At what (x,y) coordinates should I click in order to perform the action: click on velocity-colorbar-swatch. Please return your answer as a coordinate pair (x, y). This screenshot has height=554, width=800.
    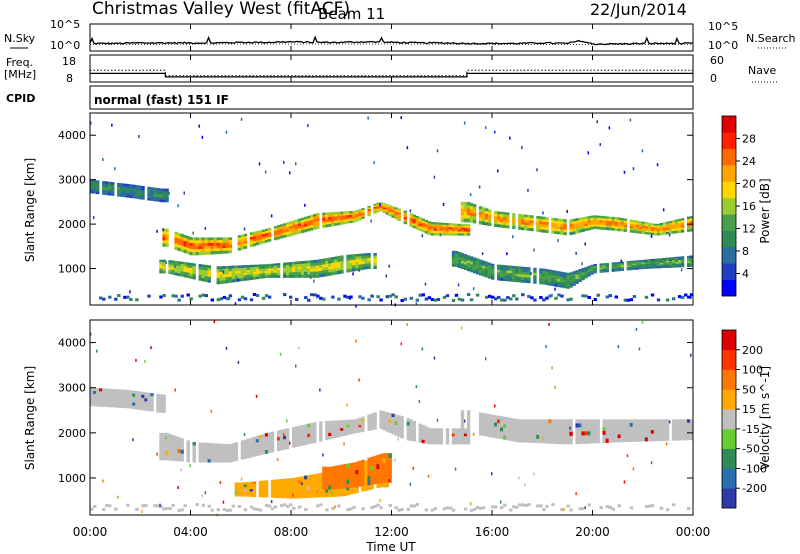
    Looking at the image, I should click on (729, 340).